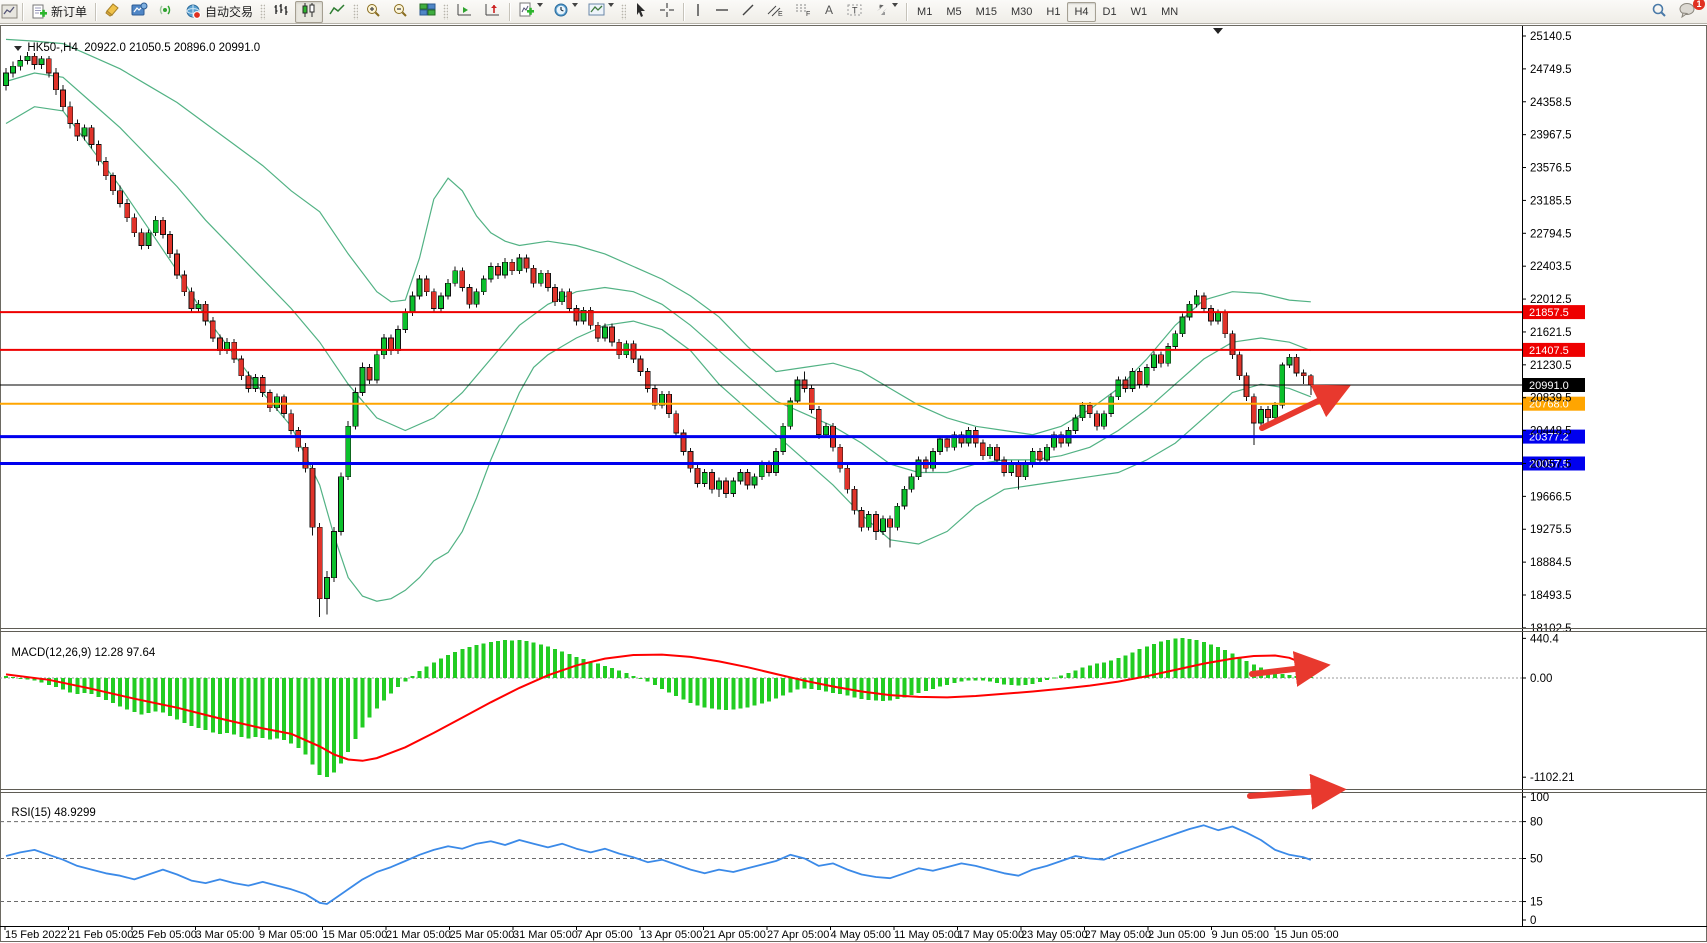  Describe the element at coordinates (829, 12) in the screenshot. I see `text-icon: A` at that location.